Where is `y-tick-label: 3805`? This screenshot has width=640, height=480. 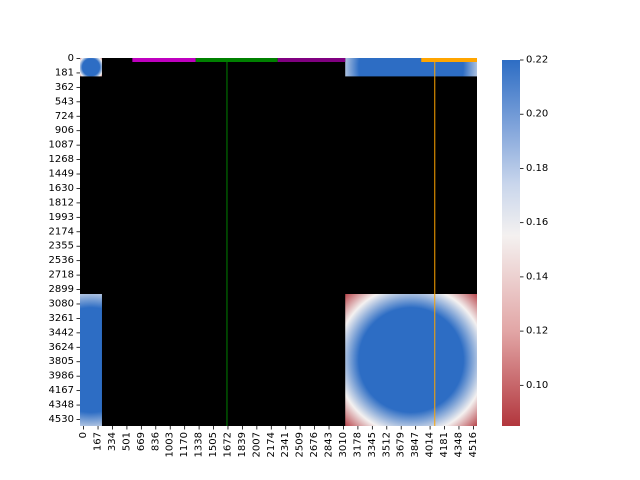
y-tick-label: 3805 is located at coordinates (61, 361).